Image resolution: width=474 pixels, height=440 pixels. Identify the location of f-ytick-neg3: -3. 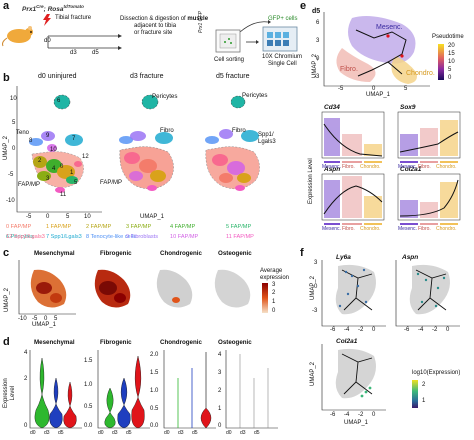
(315, 311).